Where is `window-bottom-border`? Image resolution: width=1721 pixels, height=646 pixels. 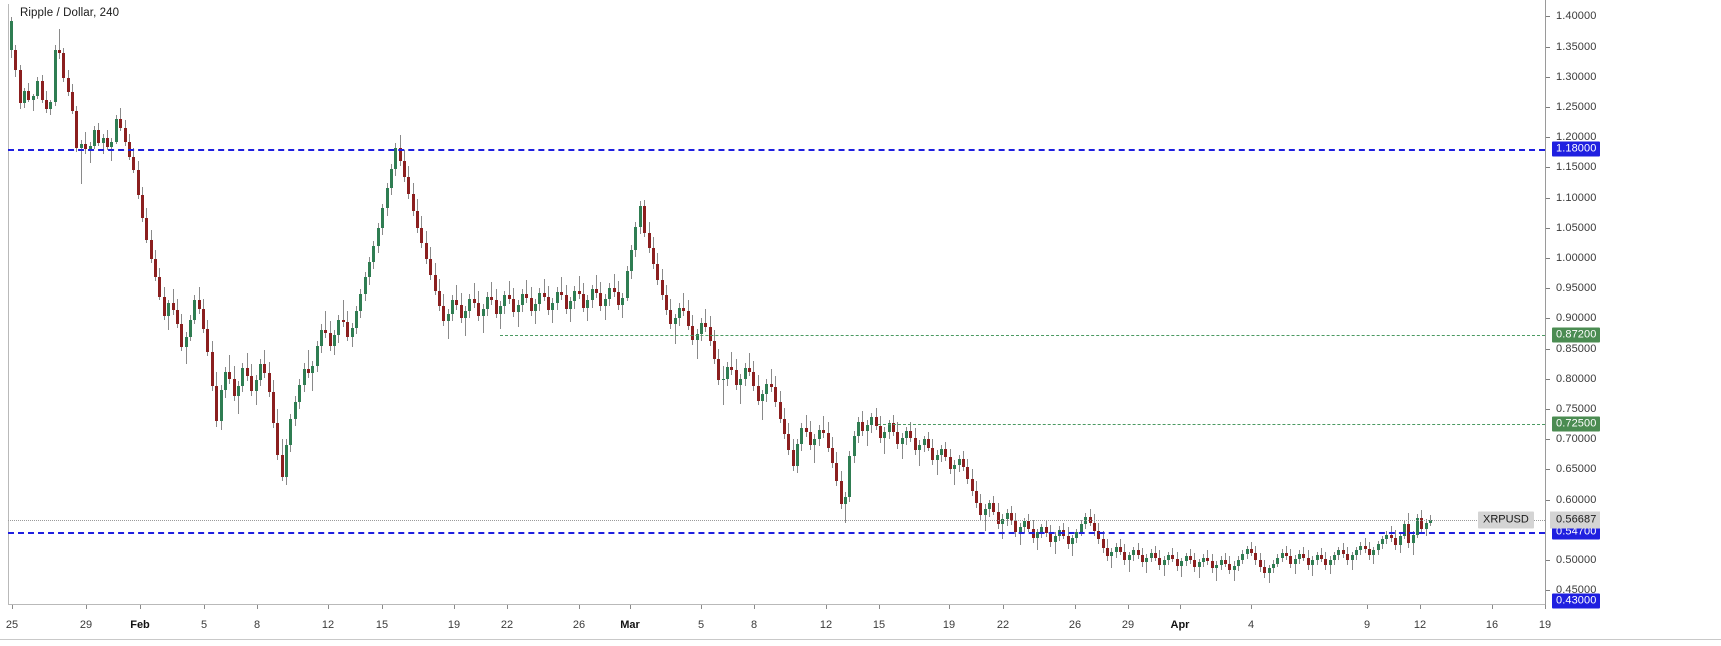 window-bottom-border is located at coordinates (860, 639).